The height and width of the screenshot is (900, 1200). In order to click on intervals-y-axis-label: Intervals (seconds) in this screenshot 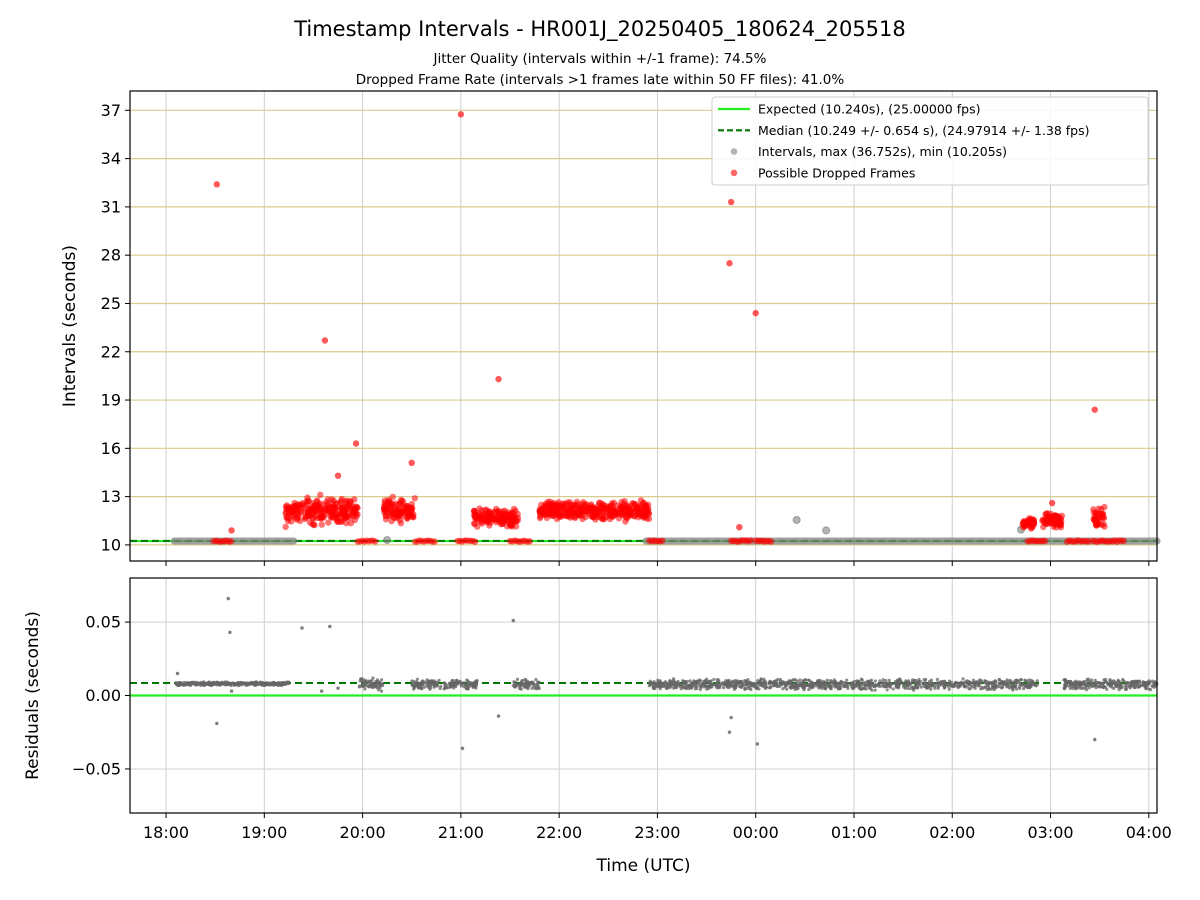, I will do `click(70, 326)`.